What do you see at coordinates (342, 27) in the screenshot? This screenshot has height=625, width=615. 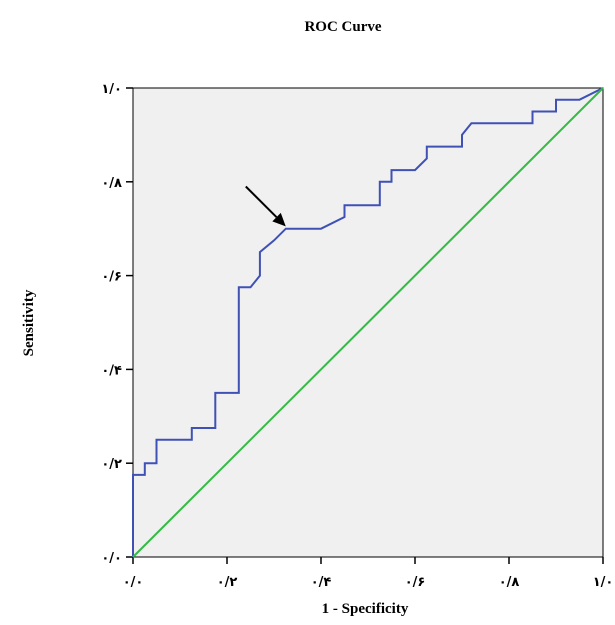 I see `chart-title: ROC Curve` at bounding box center [342, 27].